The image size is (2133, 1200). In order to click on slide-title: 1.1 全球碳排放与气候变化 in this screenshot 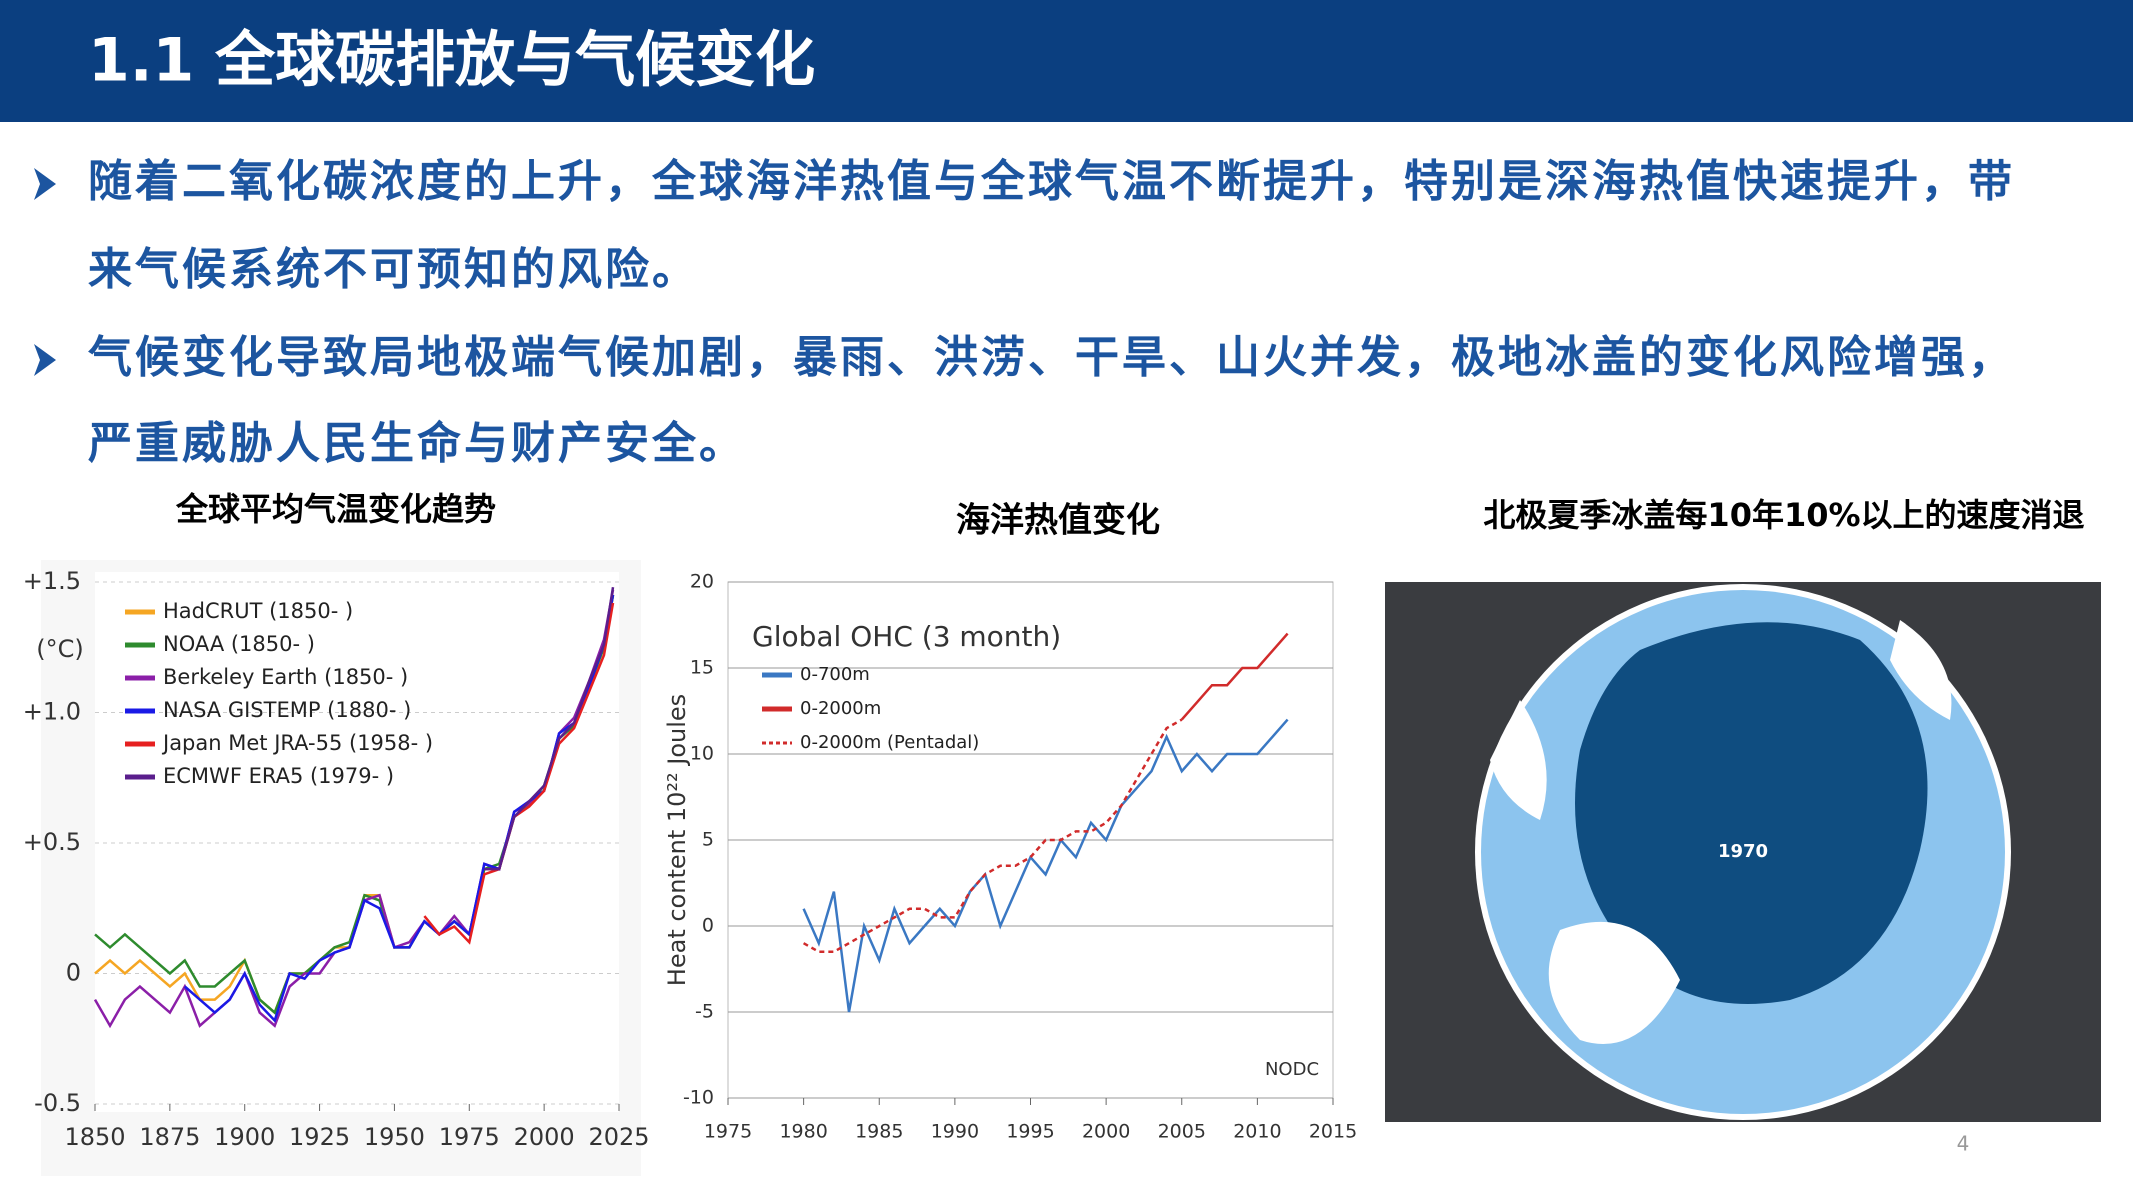, I will do `click(451, 61)`.